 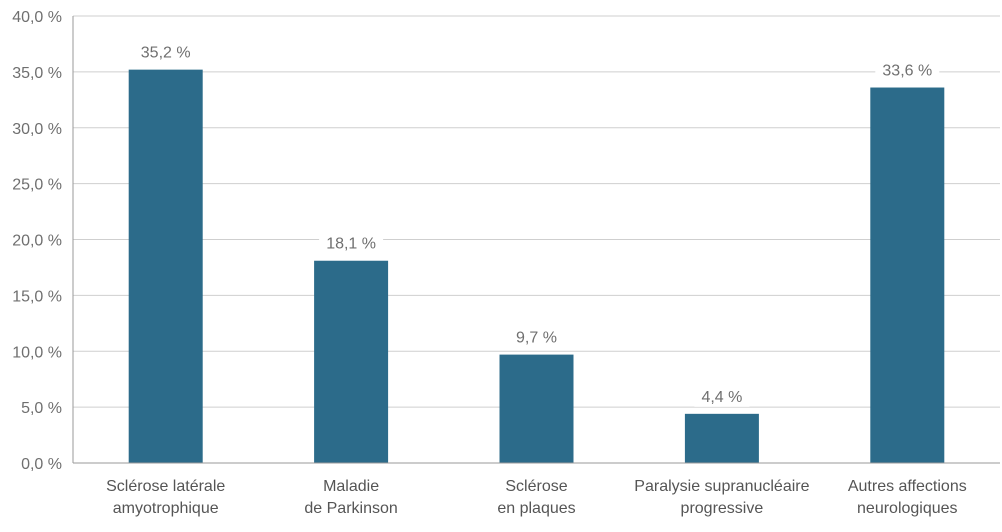 I want to click on data-label: 33,6 %, so click(x=907, y=71).